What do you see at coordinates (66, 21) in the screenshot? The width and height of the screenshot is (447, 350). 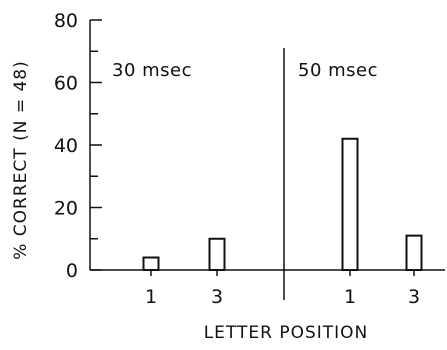 I see `y-tick-label: 80` at bounding box center [66, 21].